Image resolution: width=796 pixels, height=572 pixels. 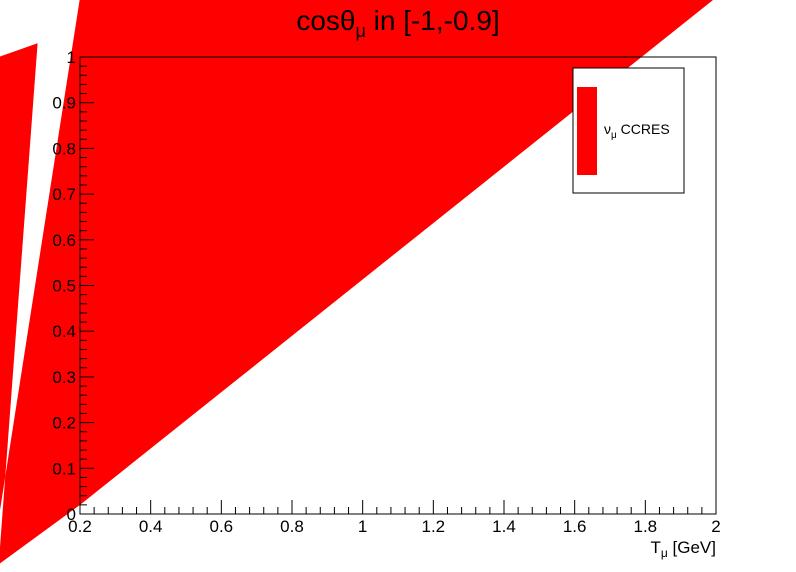 What do you see at coordinates (646, 526) in the screenshot?
I see `x-tick-label: 1.8` at bounding box center [646, 526].